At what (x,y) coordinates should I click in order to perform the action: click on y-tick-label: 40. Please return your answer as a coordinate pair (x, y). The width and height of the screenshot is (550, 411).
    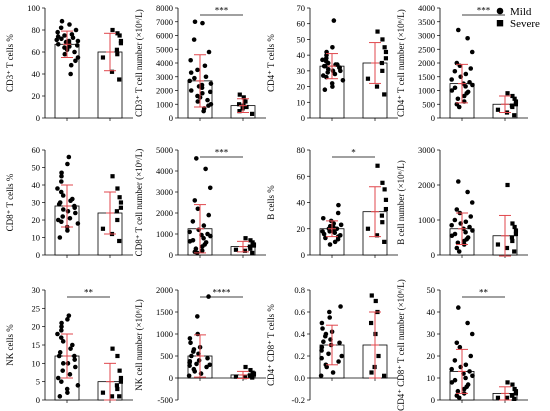
    Looking at the image, I should click on (301, 55).